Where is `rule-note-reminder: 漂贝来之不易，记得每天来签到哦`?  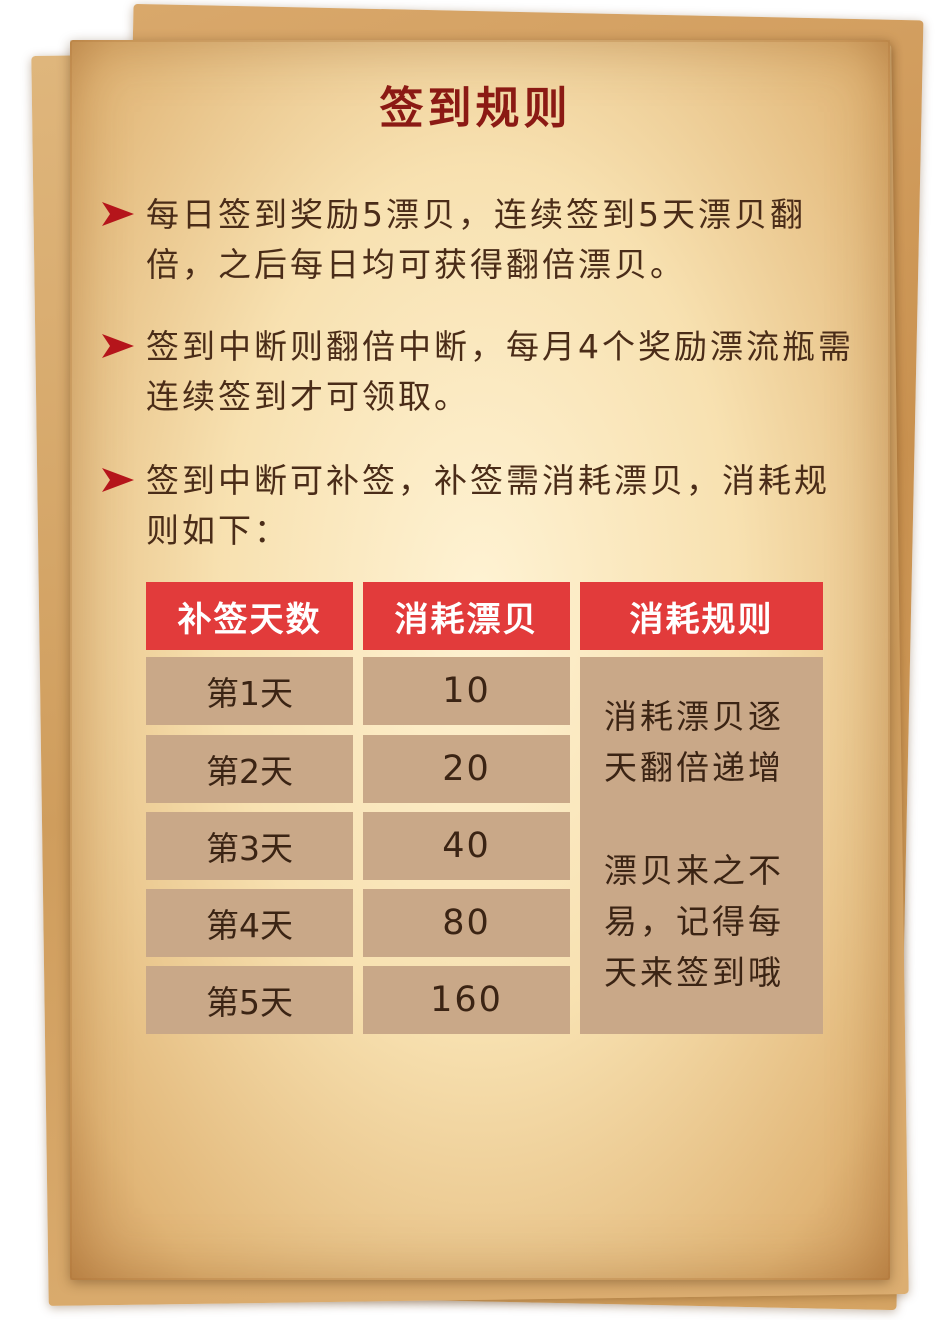 rule-note-reminder: 漂贝来之不易，记得每天来签到哦 is located at coordinates (694, 921).